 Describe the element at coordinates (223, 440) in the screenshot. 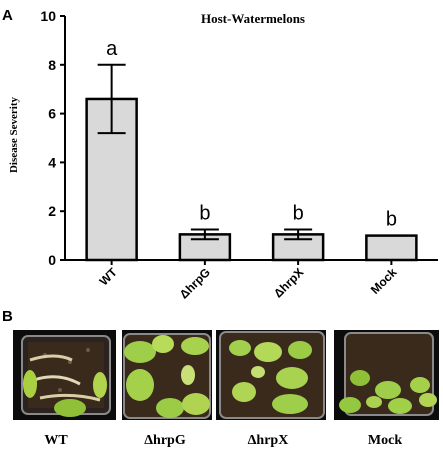

I see `photo-captions: WT ΔhrpG ΔhrpX Mock` at that location.